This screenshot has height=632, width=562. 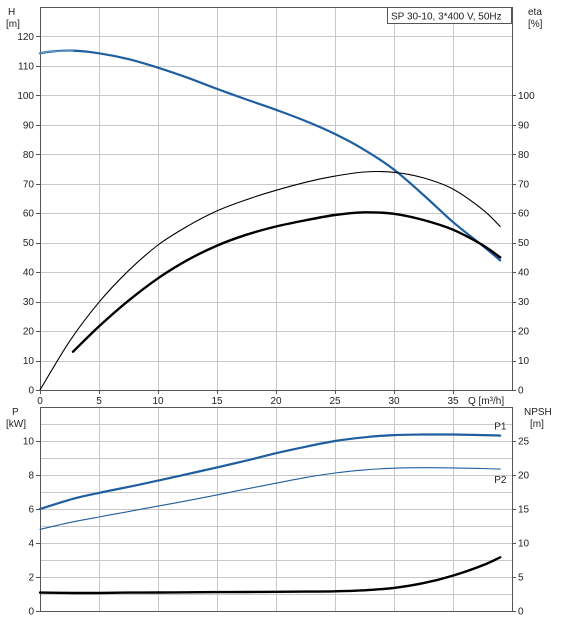 I want to click on chart-title-box, so click(x=449, y=15).